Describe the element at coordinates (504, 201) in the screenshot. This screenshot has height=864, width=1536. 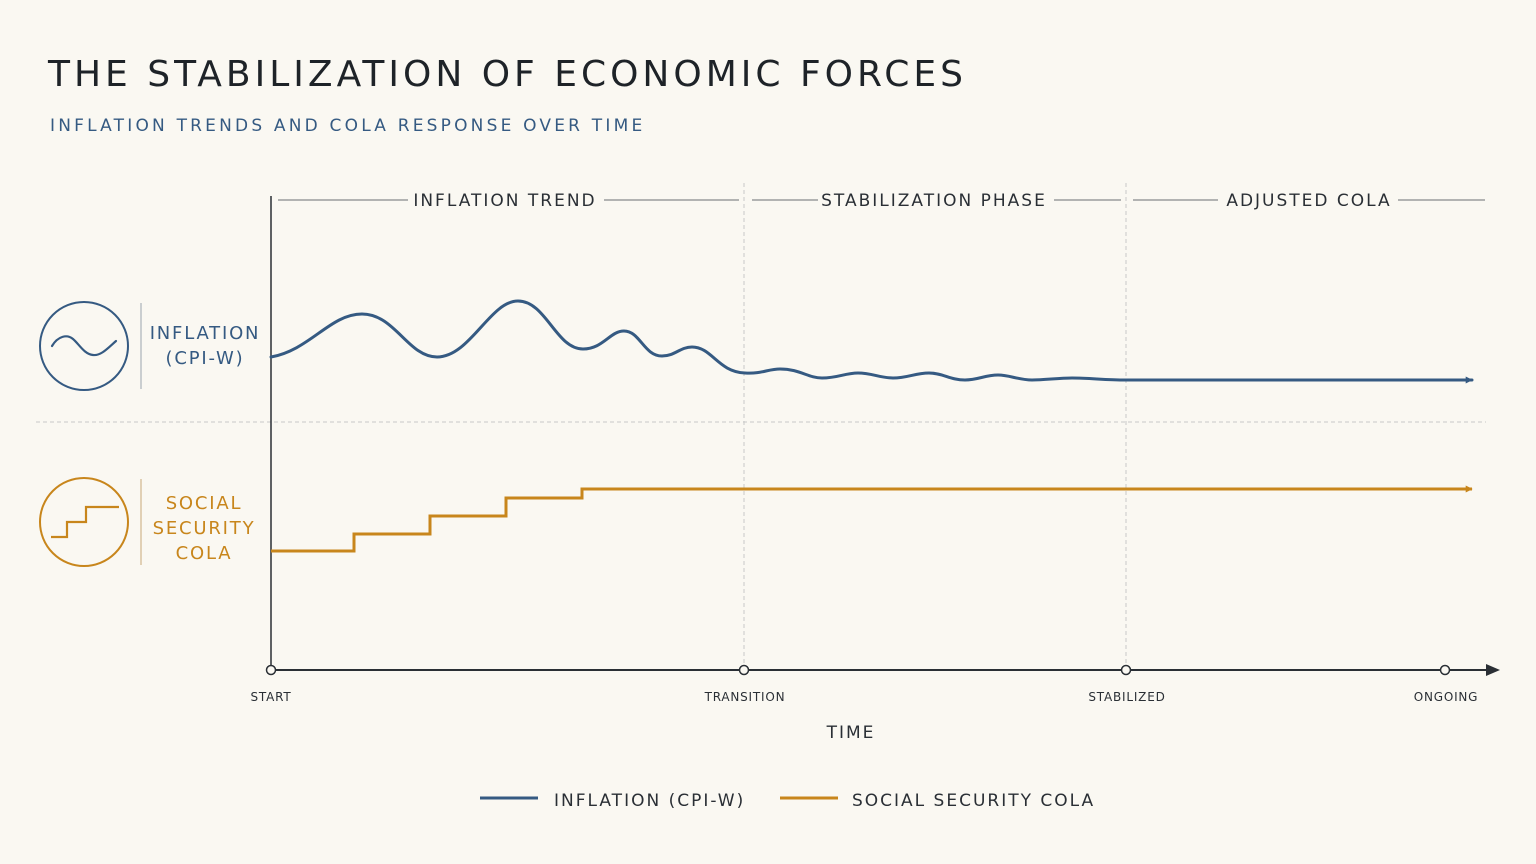
I see `phase-label-inflation-trend: INFLATION TREND` at that location.